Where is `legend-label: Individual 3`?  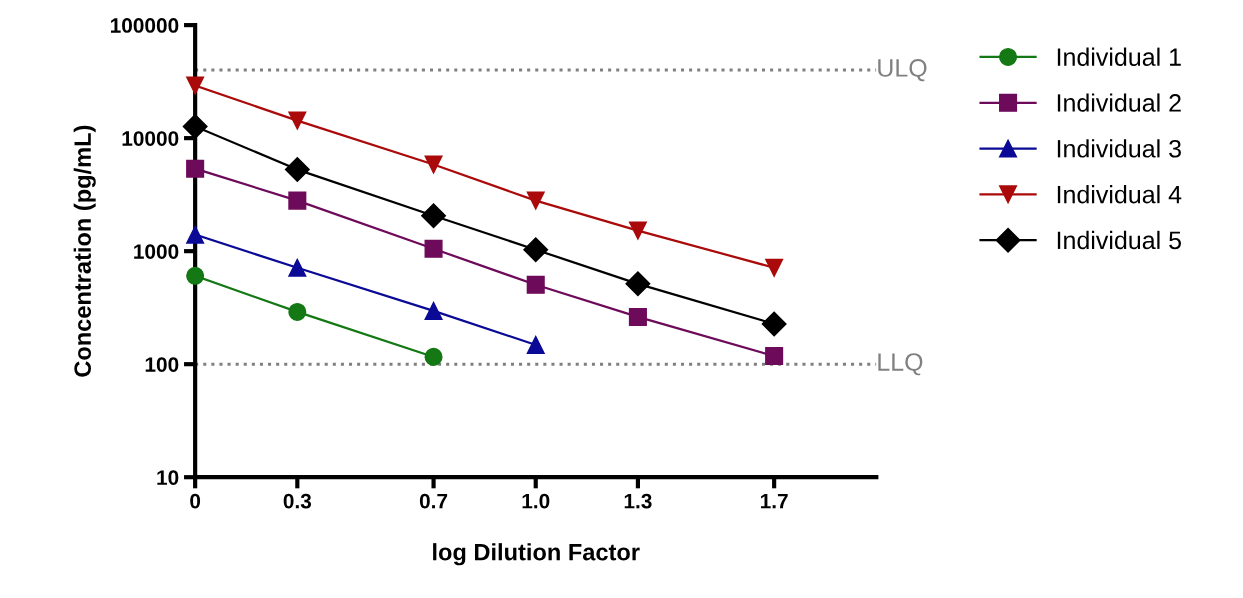 legend-label: Individual 3 is located at coordinates (1119, 148).